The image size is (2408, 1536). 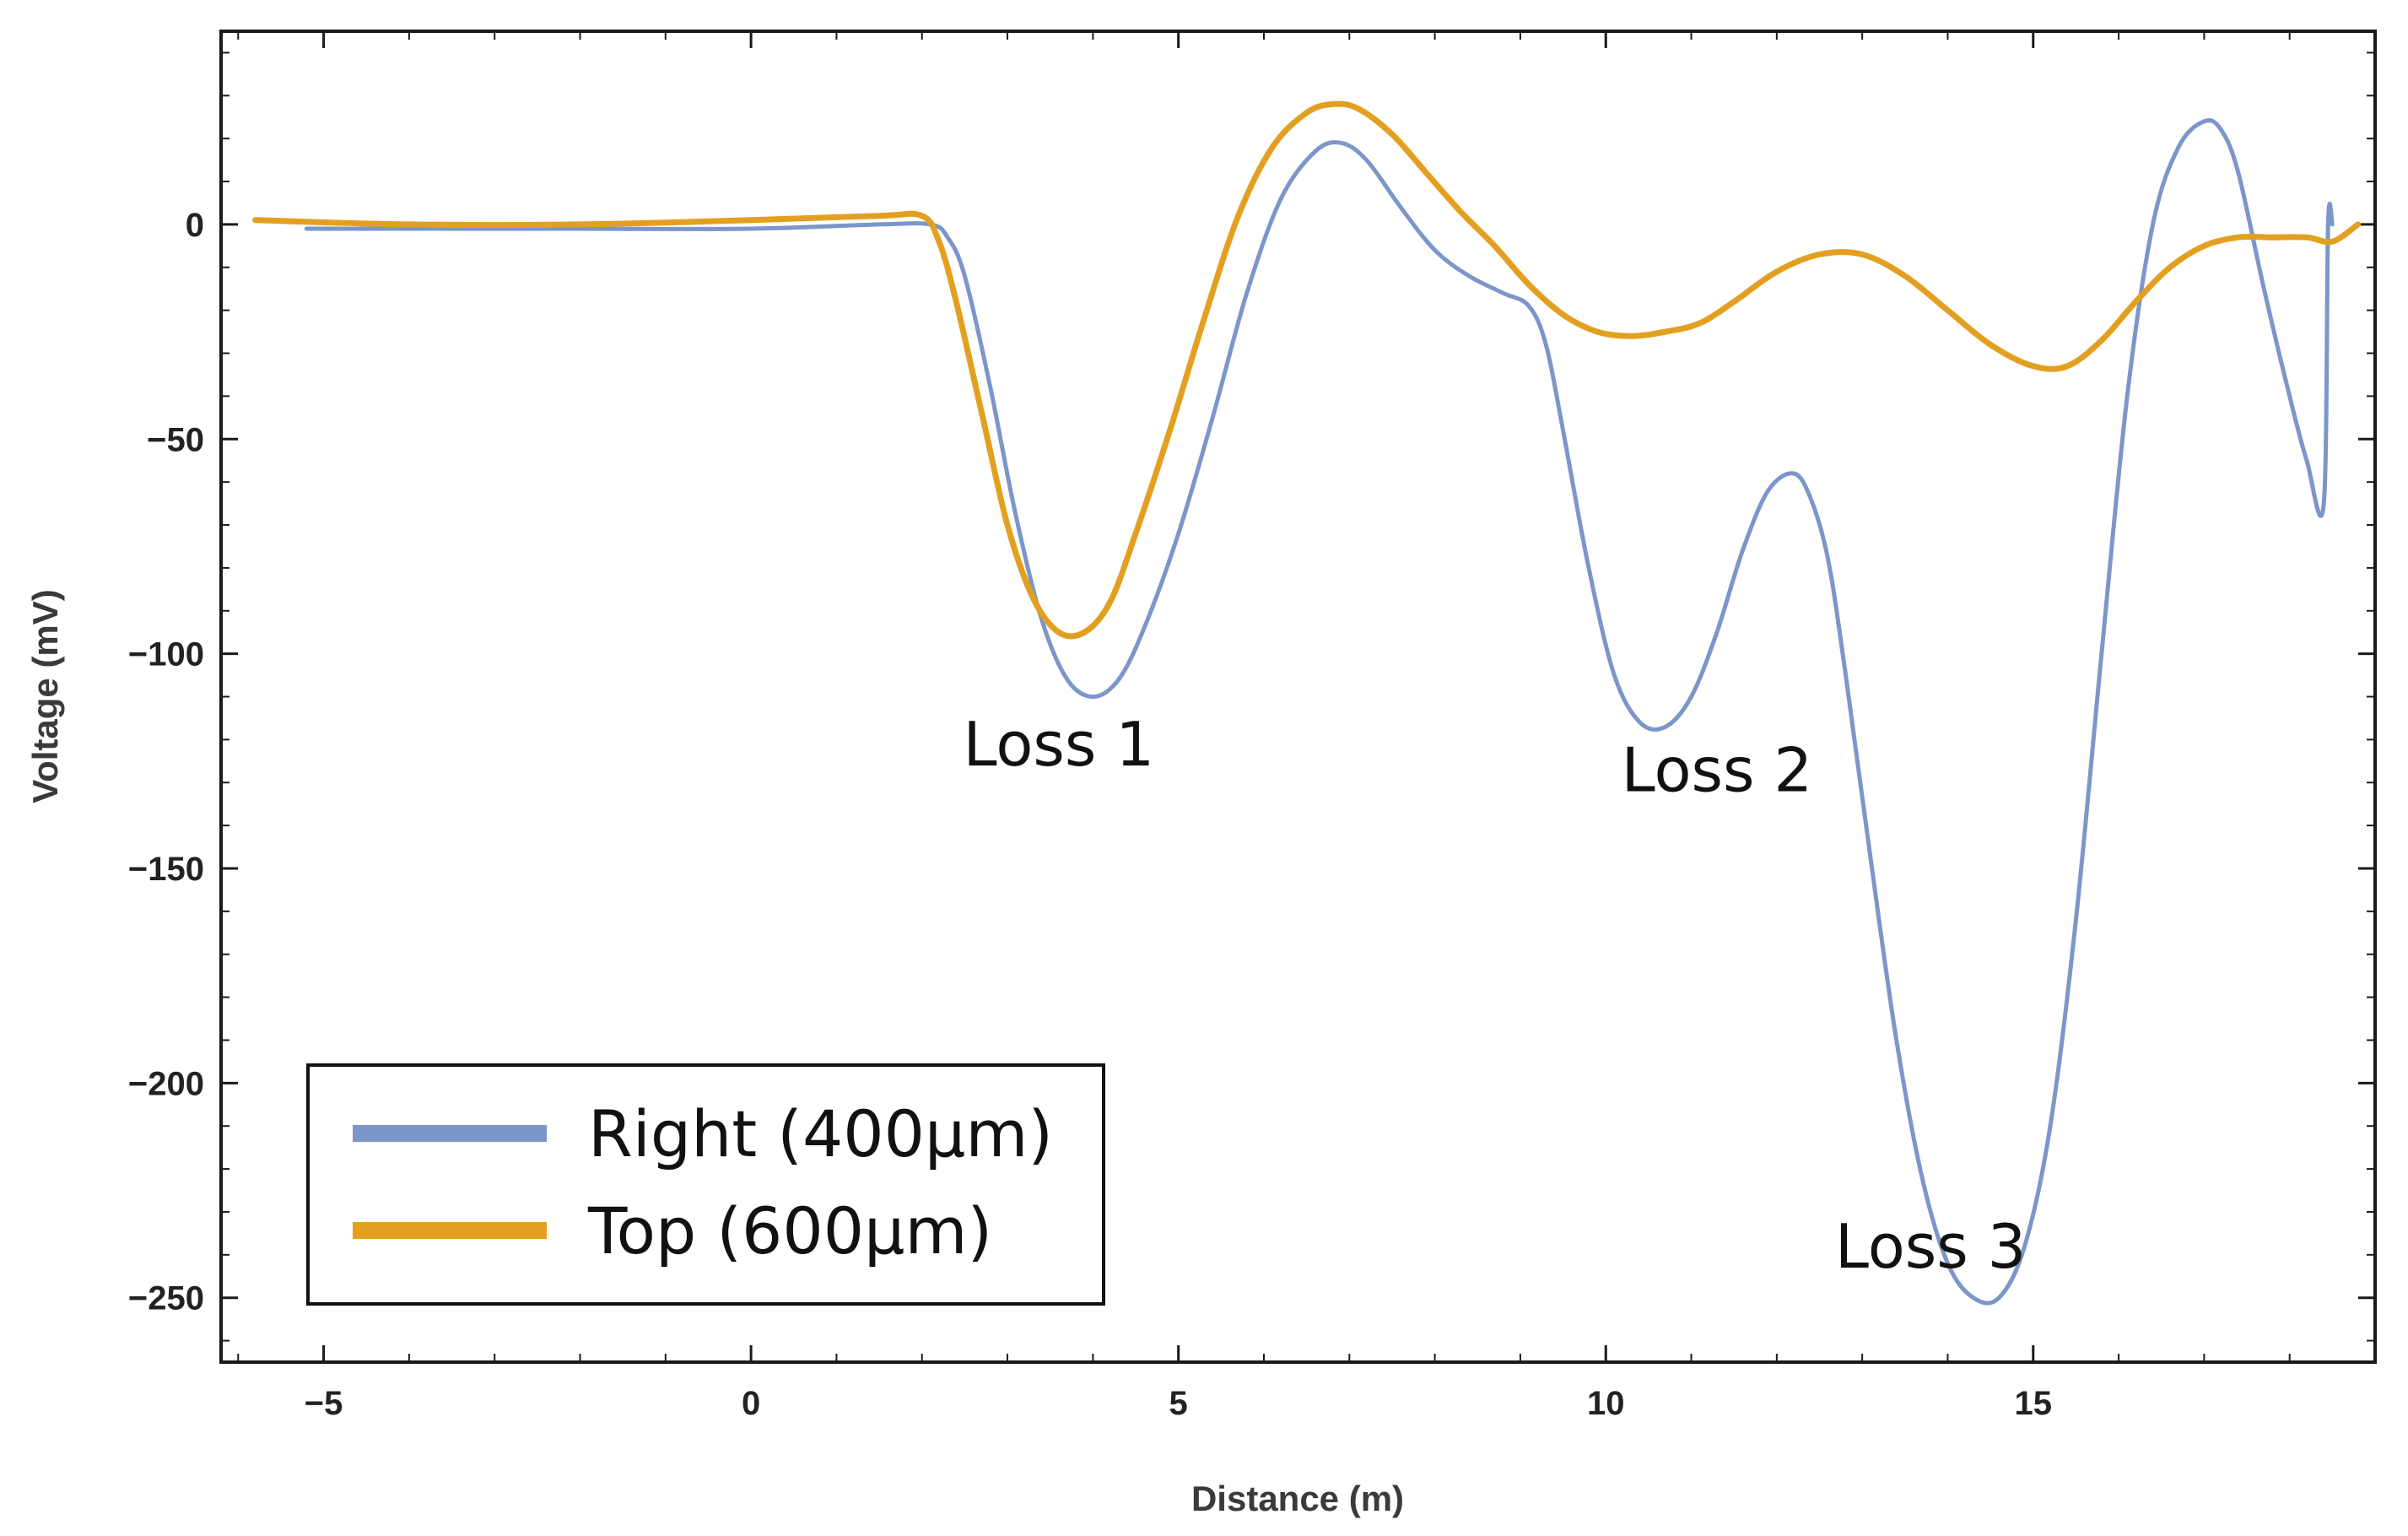 I want to click on x-tick-label: 0, so click(x=751, y=1403).